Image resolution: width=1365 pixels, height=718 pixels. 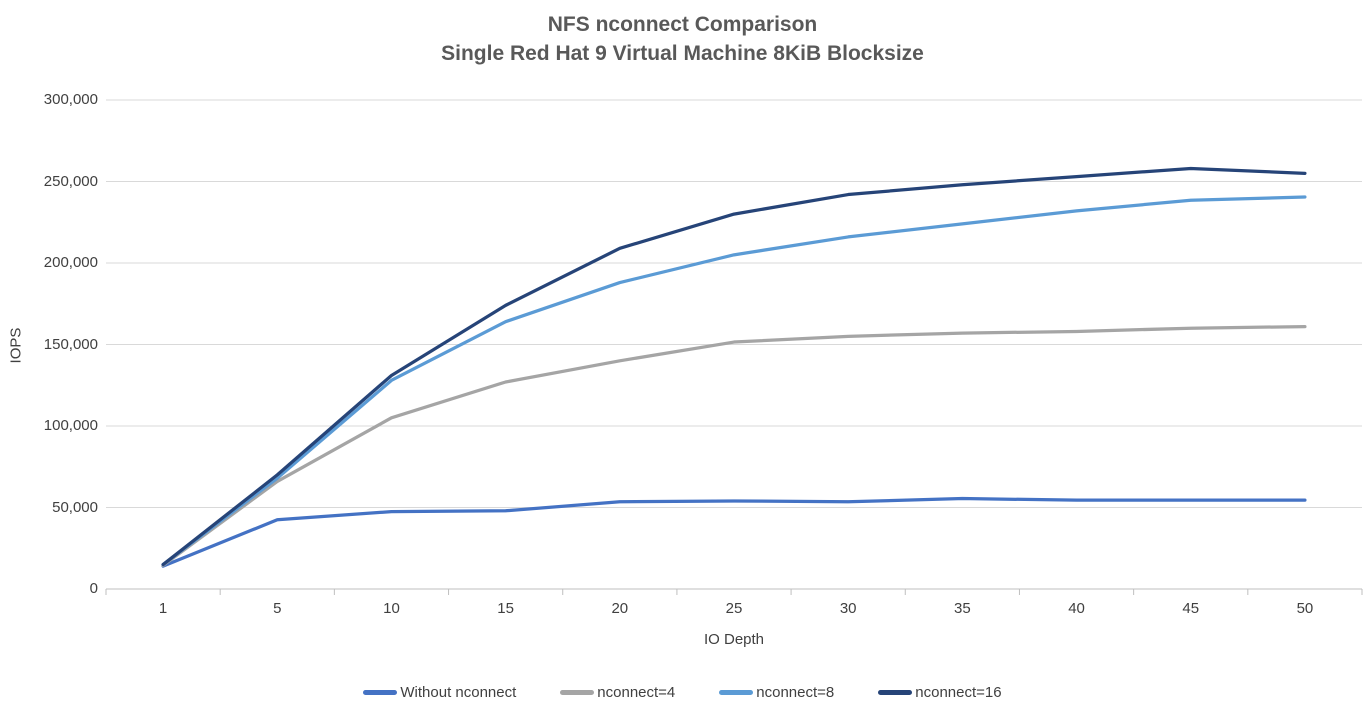 I want to click on x-axis-tick-label: 1, so click(x=163, y=608).